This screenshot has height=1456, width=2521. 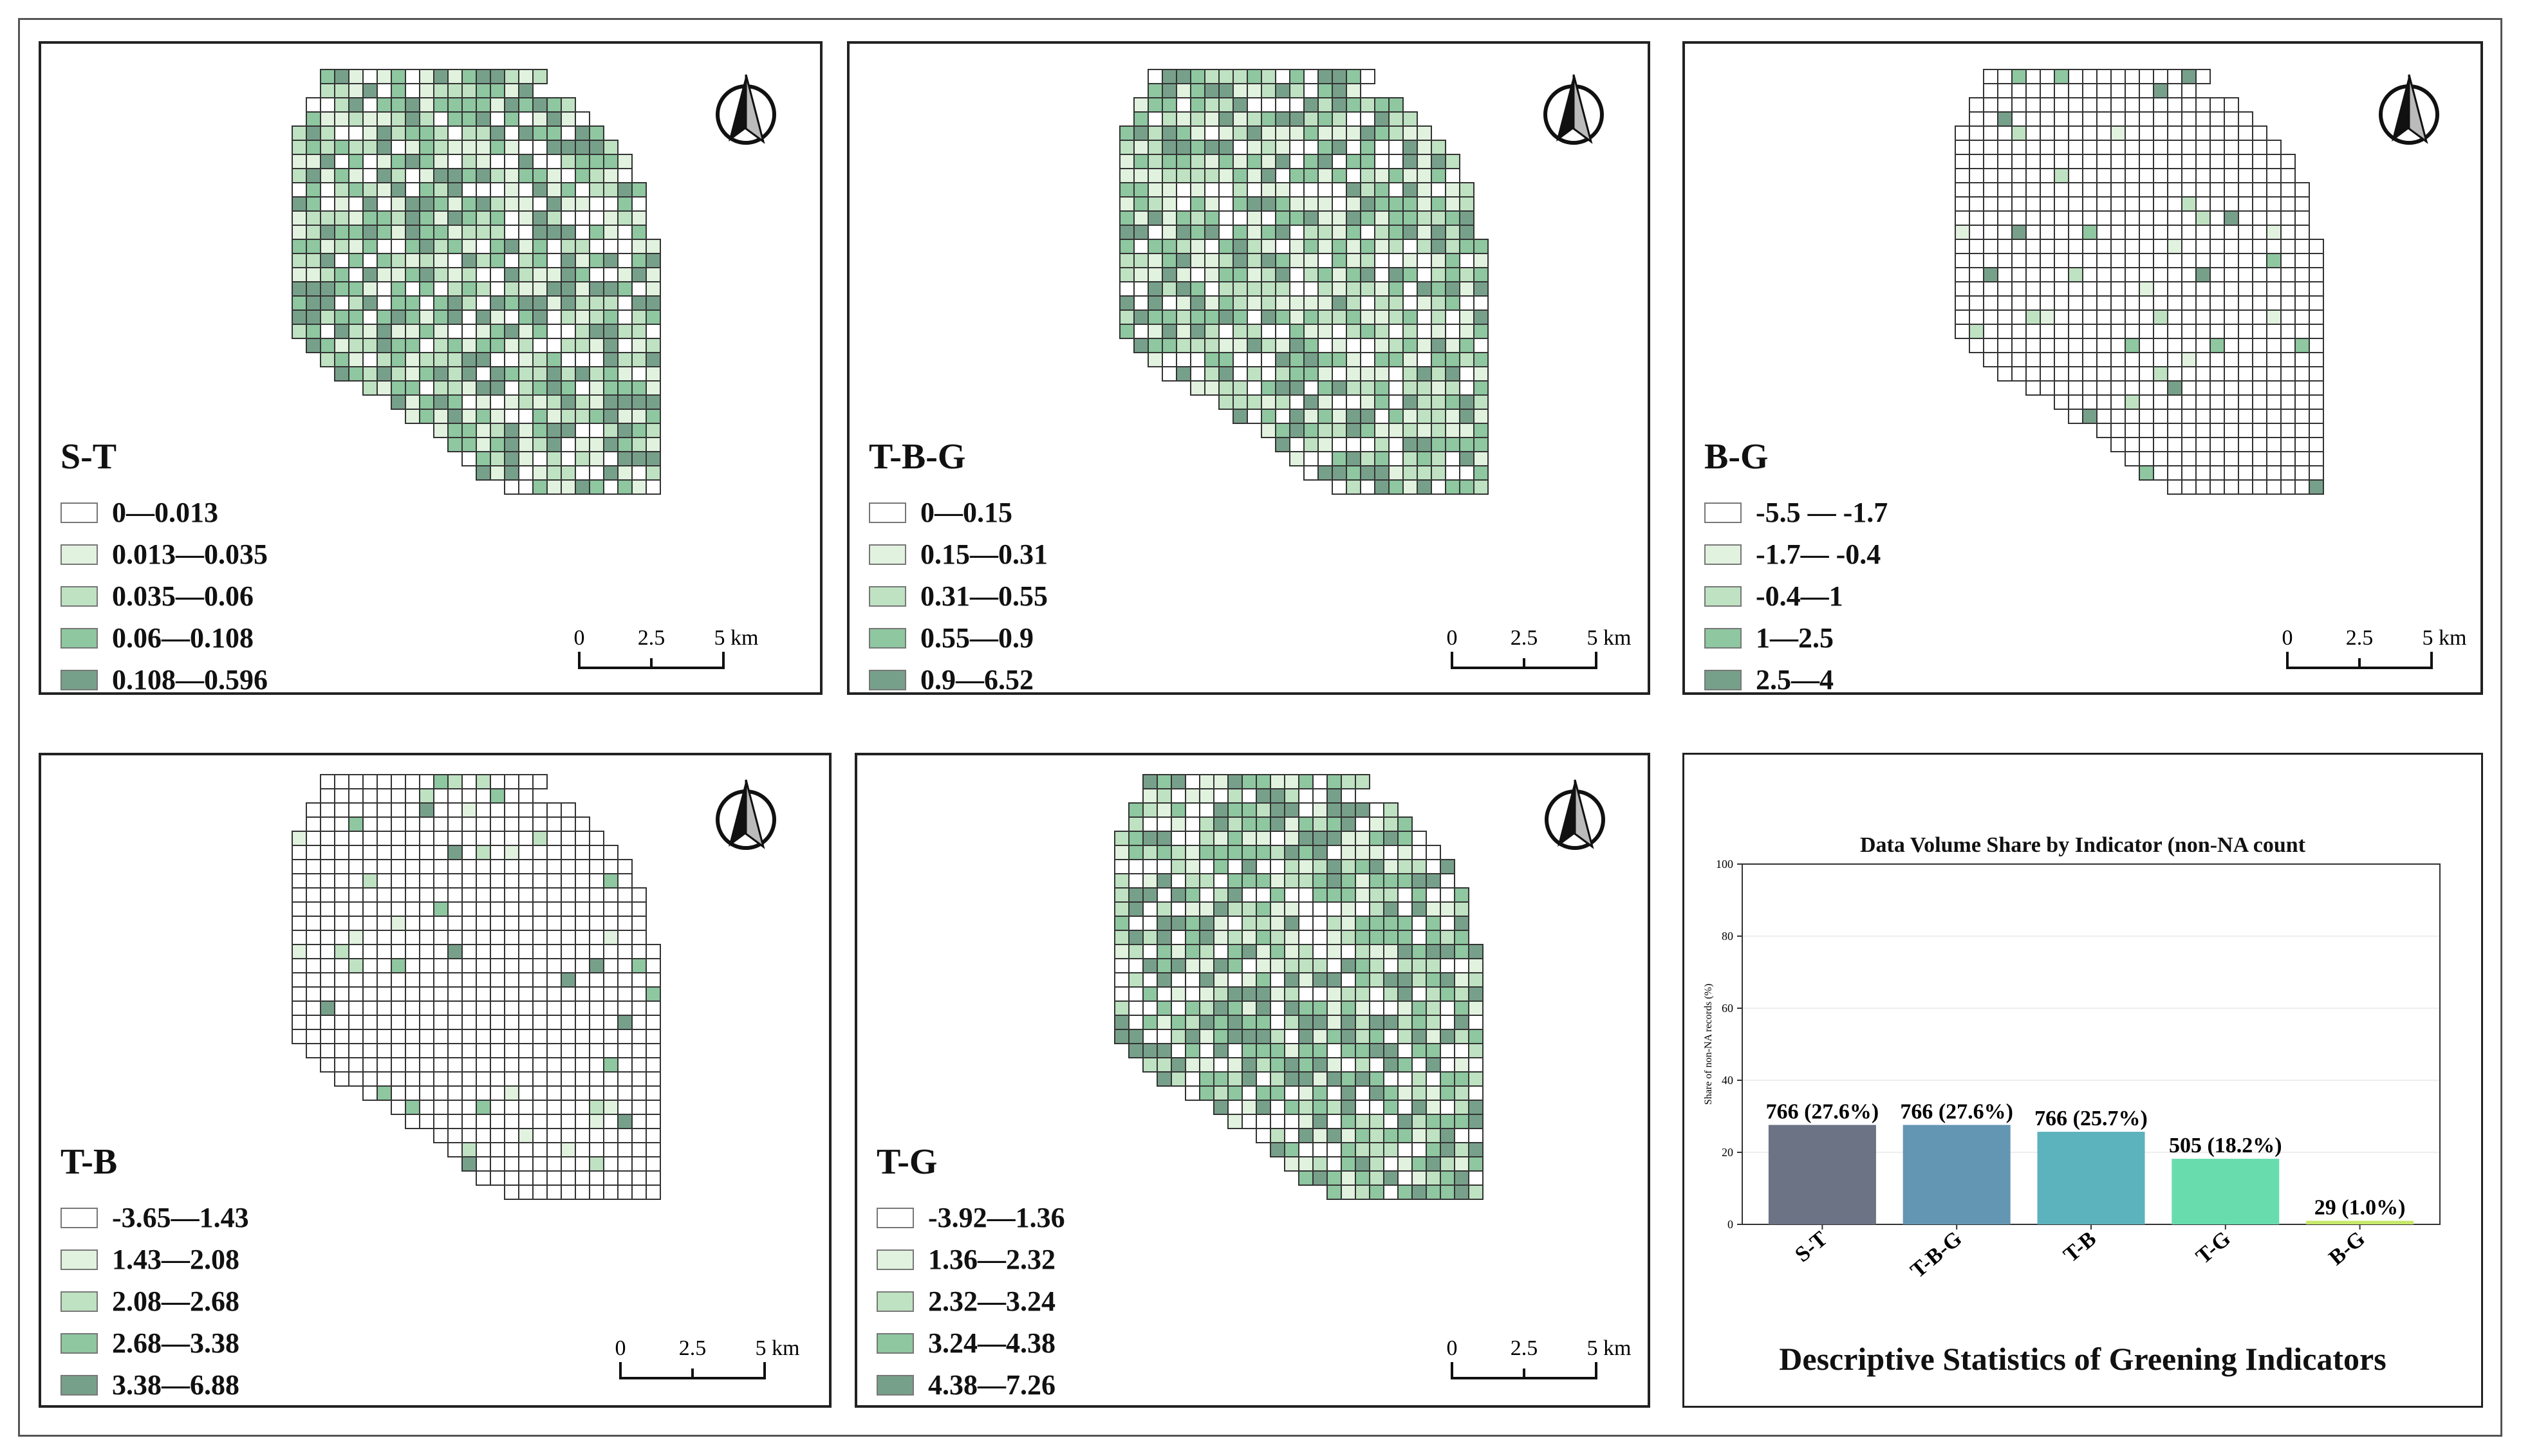 What do you see at coordinates (1796, 676) in the screenshot?
I see `legend-row: 2.5—4` at bounding box center [1796, 676].